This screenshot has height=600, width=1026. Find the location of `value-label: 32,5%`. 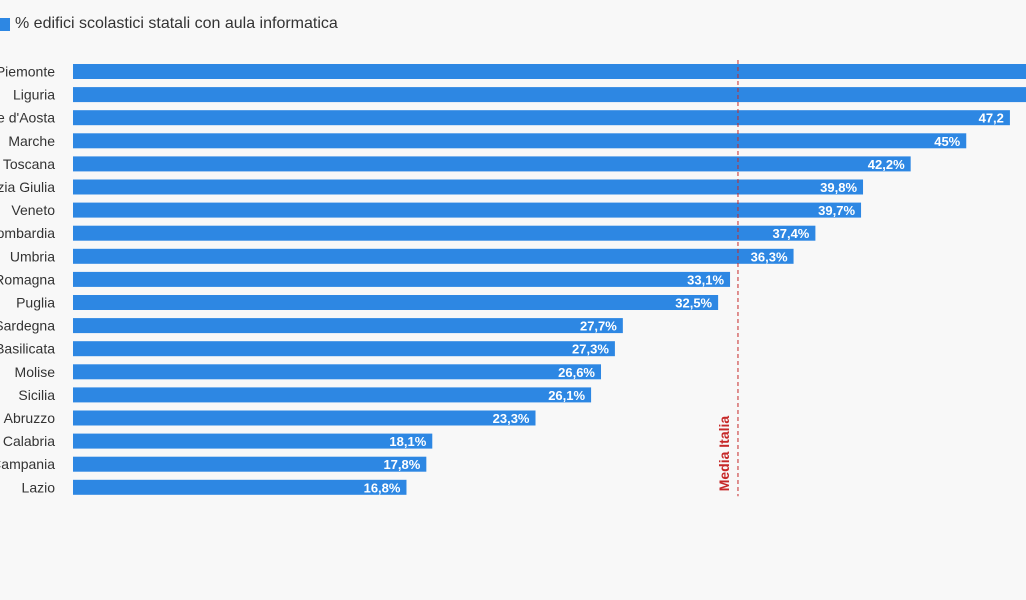

value-label: 32,5% is located at coordinates (693, 303).